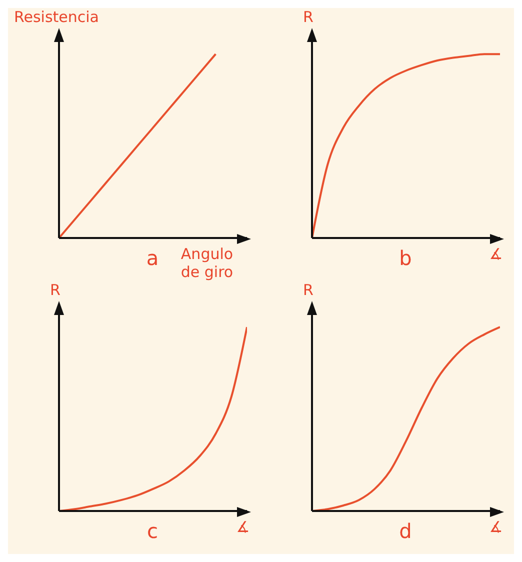 The width and height of the screenshot is (522, 562). I want to click on y-axis-title: Resistencia, so click(56, 17).